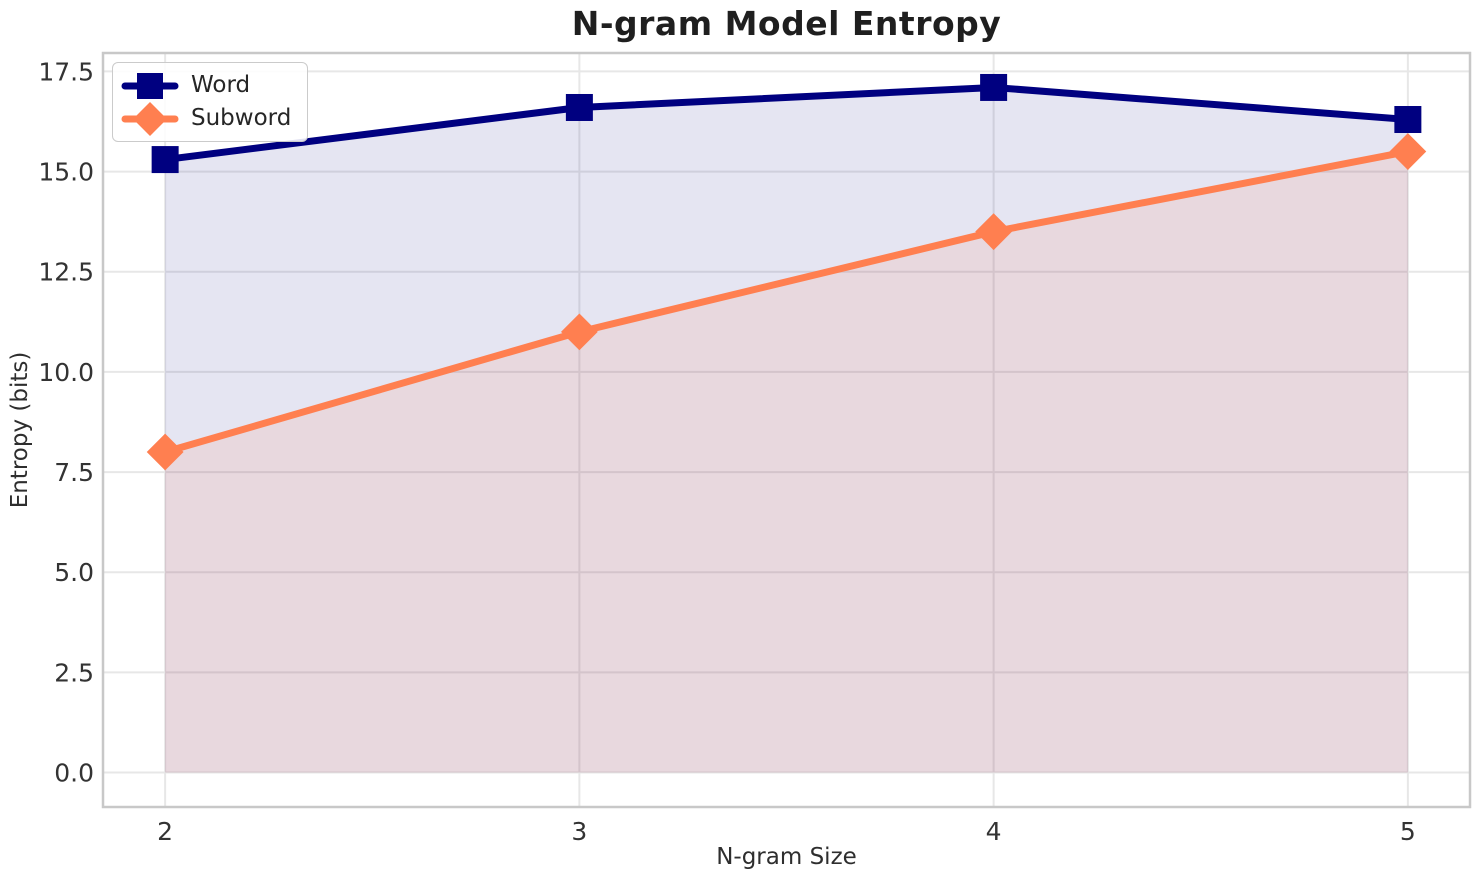  Describe the element at coordinates (994, 232) in the screenshot. I see `subword-marker-x4` at that location.